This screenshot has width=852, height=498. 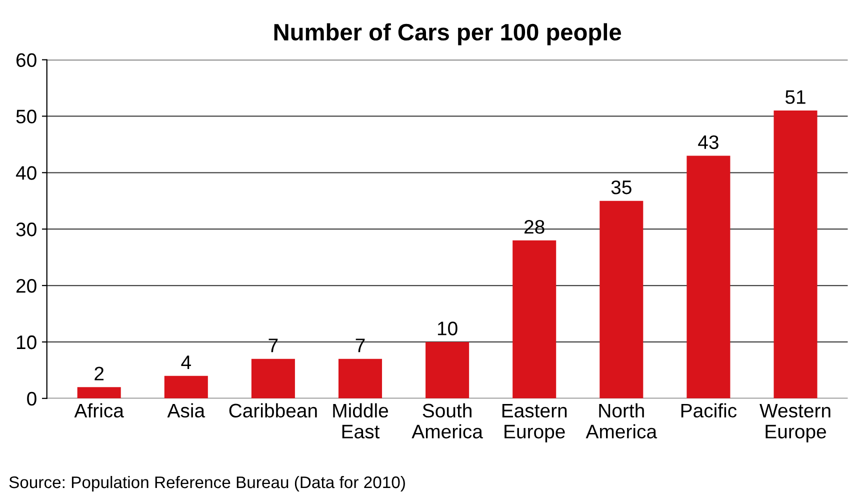 What do you see at coordinates (207, 484) in the screenshot?
I see `source-note: Source: Population Reference Bureau (Data for 2010)` at bounding box center [207, 484].